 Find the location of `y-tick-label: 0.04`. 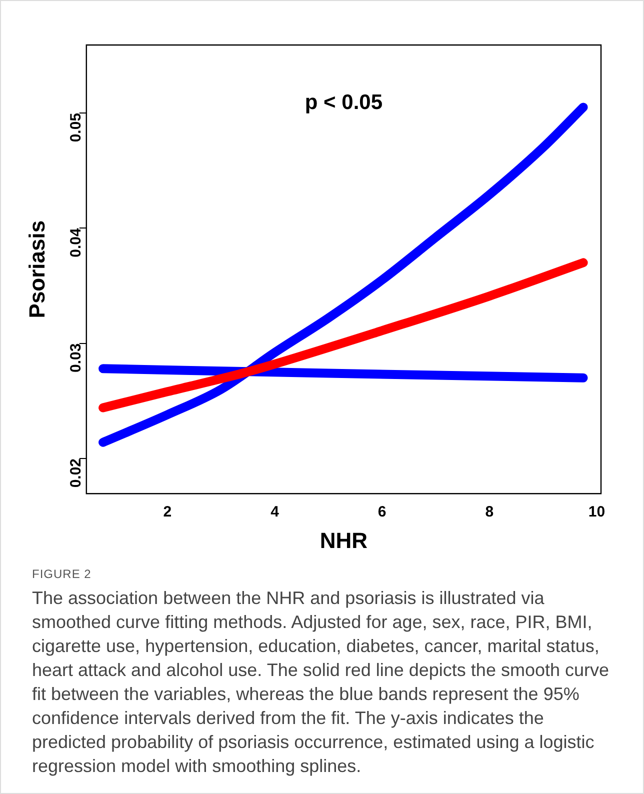

y-tick-label: 0.04 is located at coordinates (76, 242).